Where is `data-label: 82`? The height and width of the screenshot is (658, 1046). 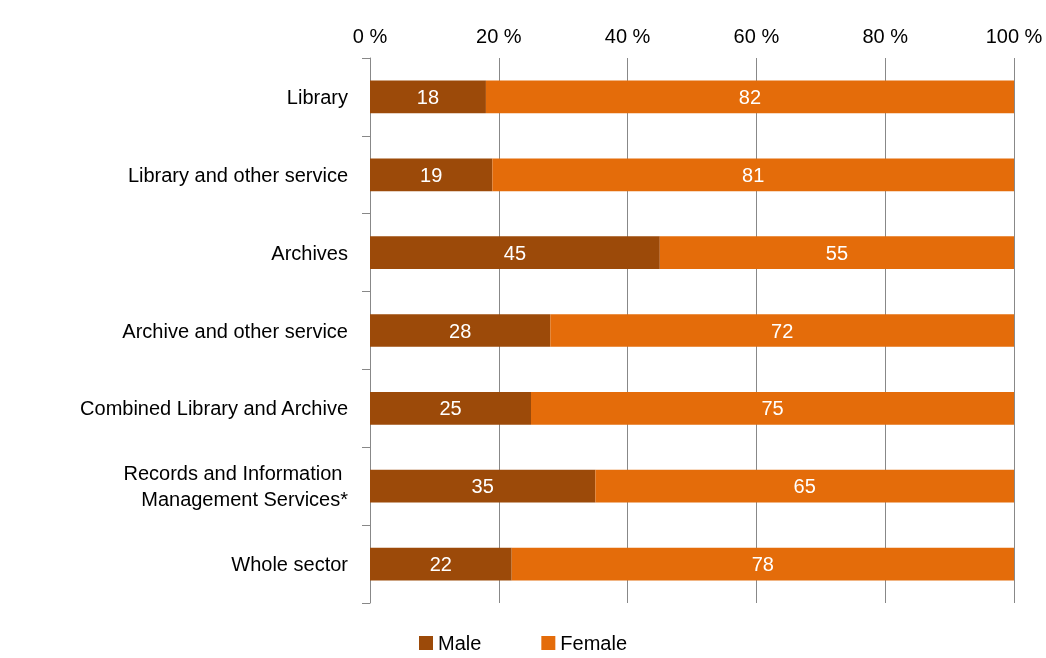
data-label: 82 is located at coordinates (750, 96).